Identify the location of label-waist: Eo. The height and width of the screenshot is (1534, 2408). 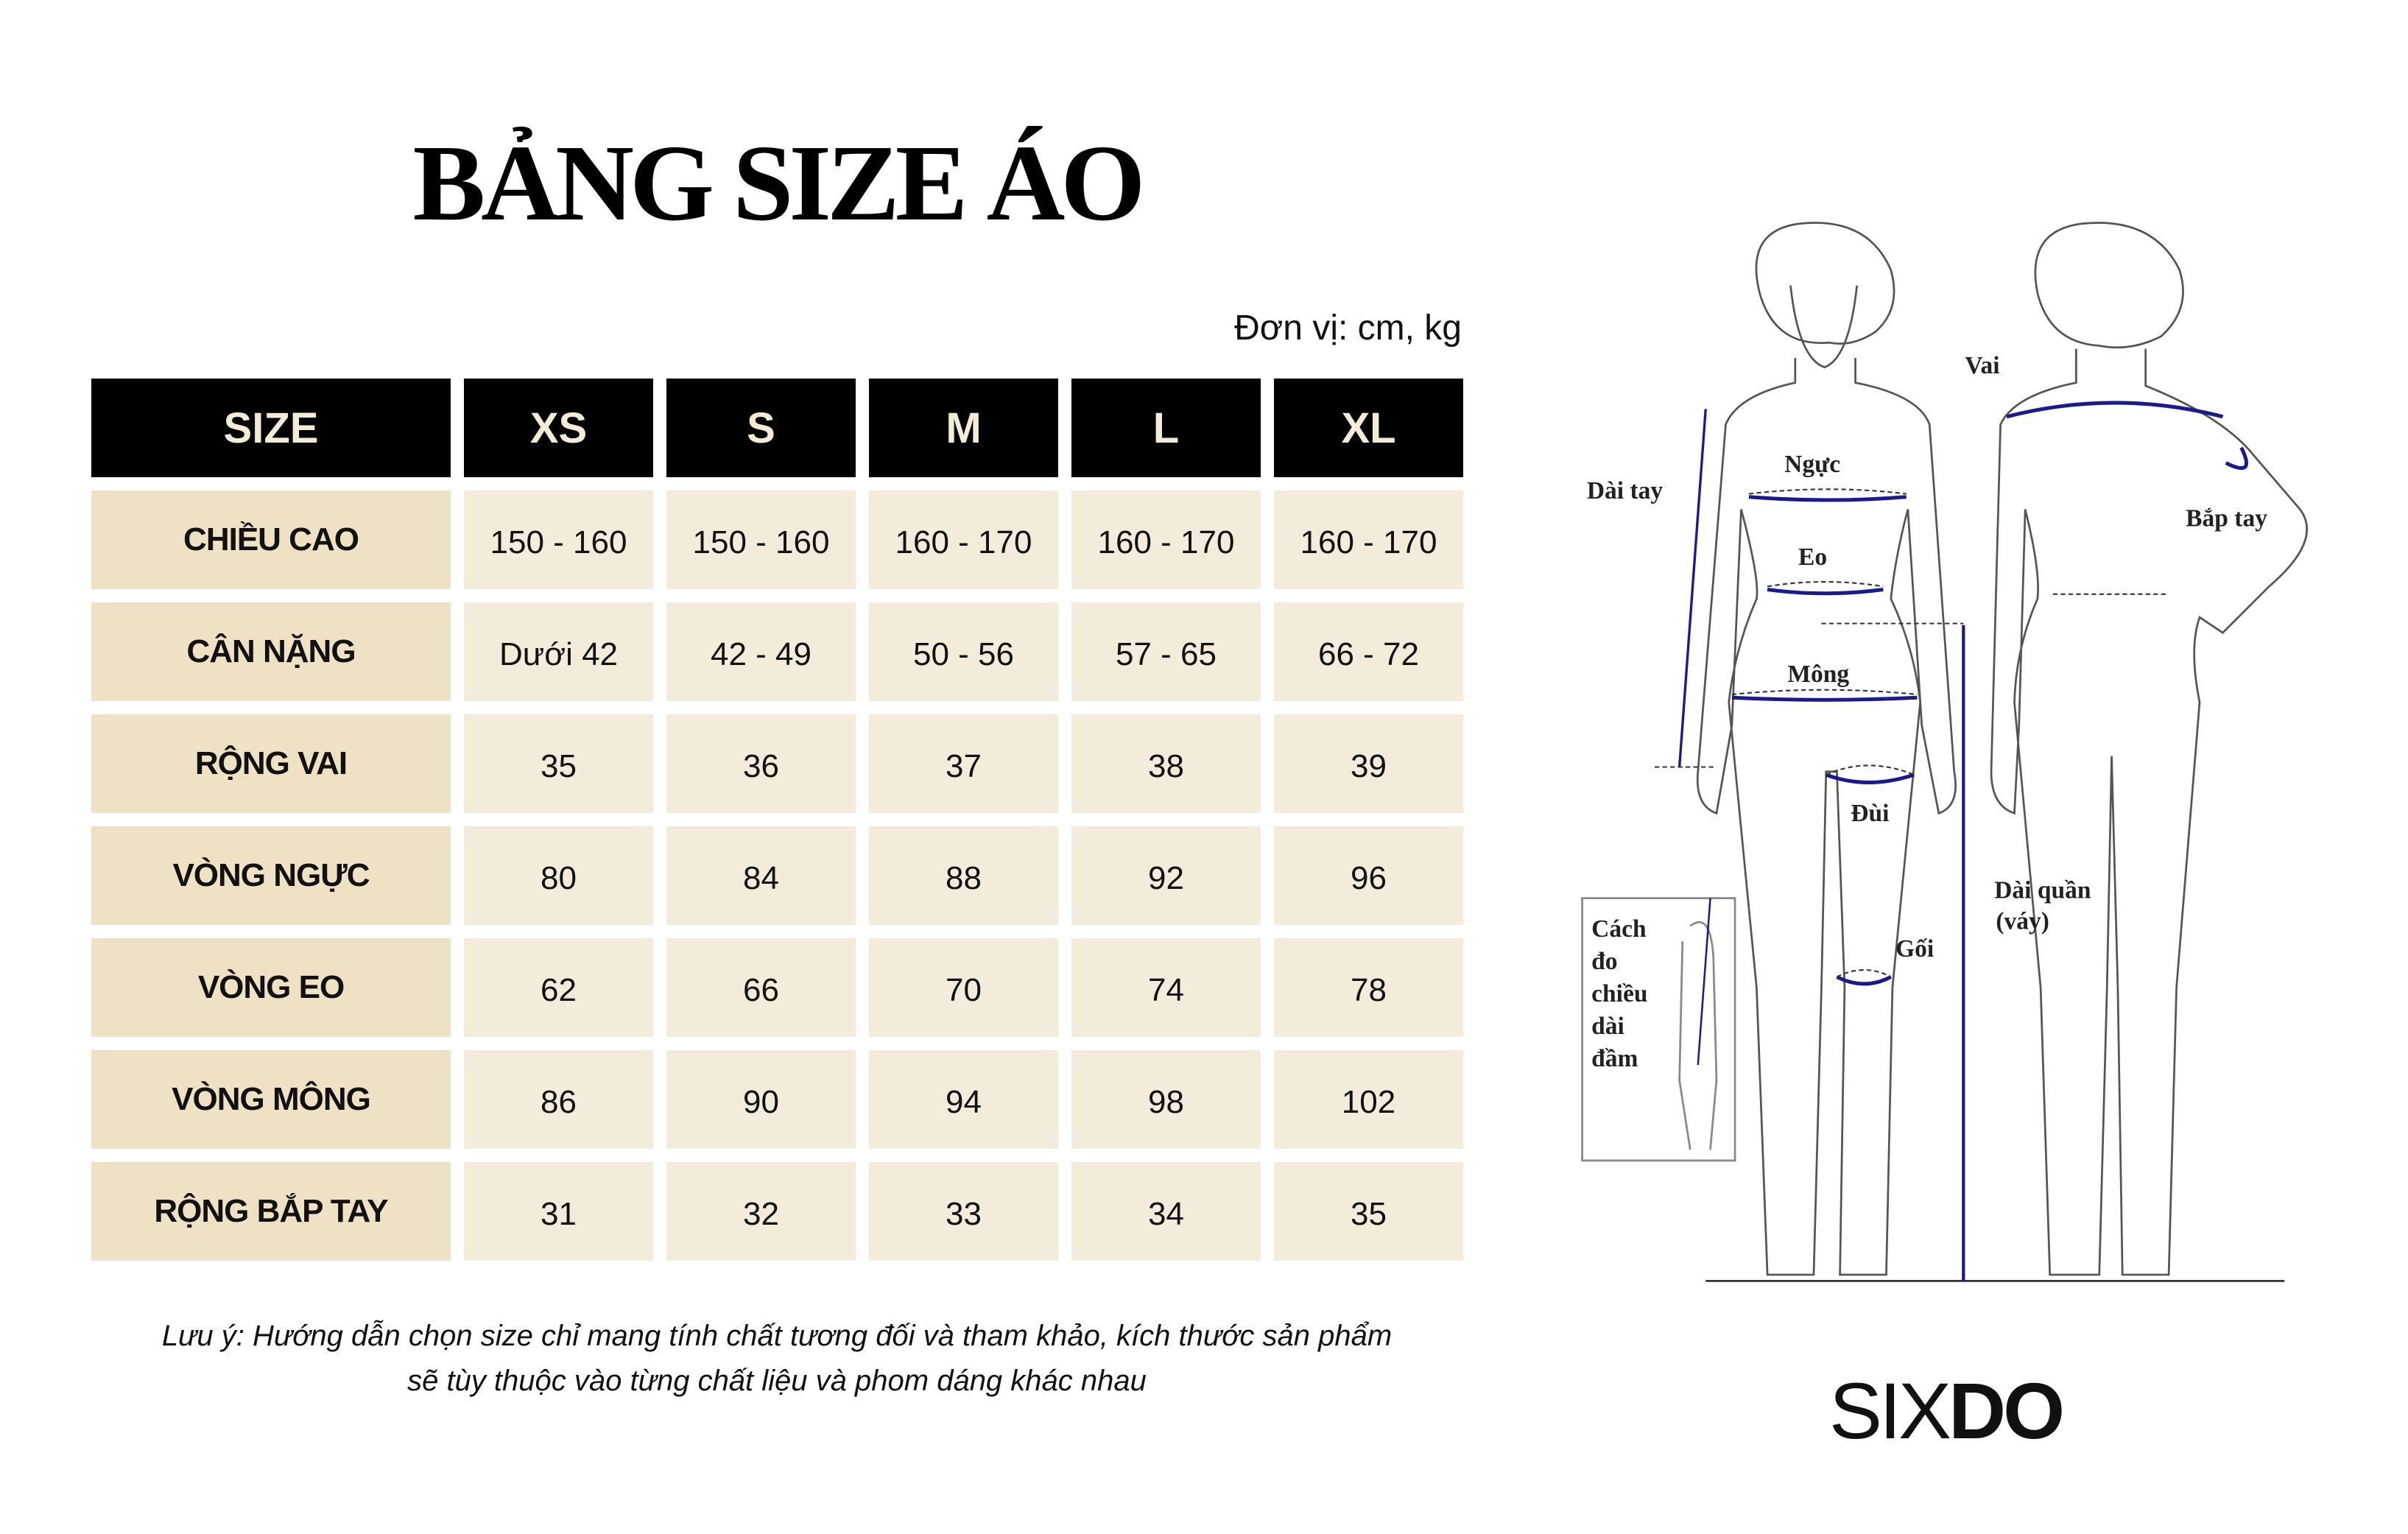
(1813, 557).